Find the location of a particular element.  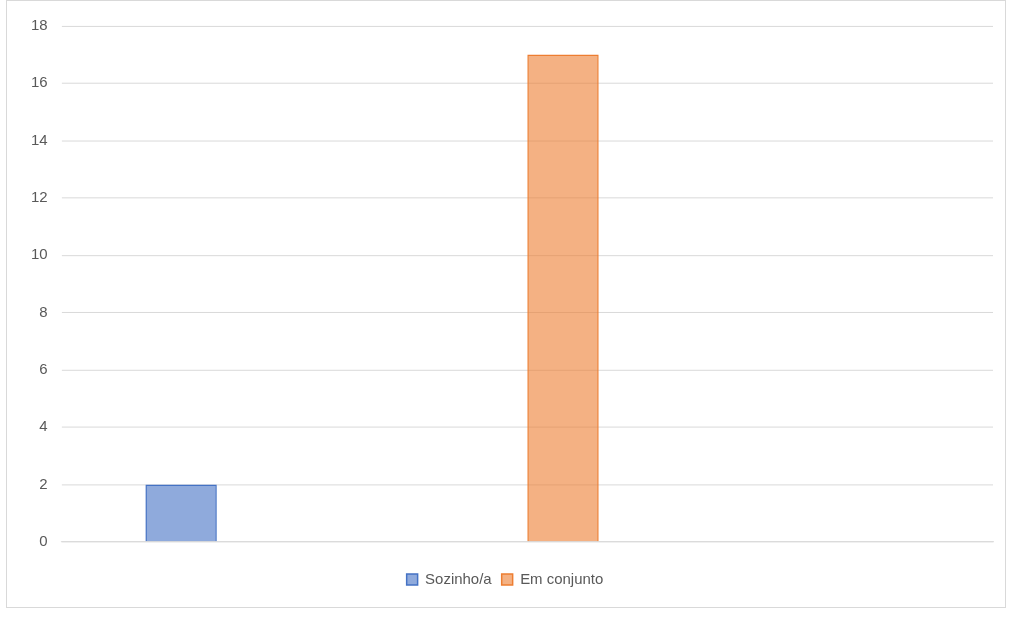

y-tick-label: 6 is located at coordinates (43, 368).